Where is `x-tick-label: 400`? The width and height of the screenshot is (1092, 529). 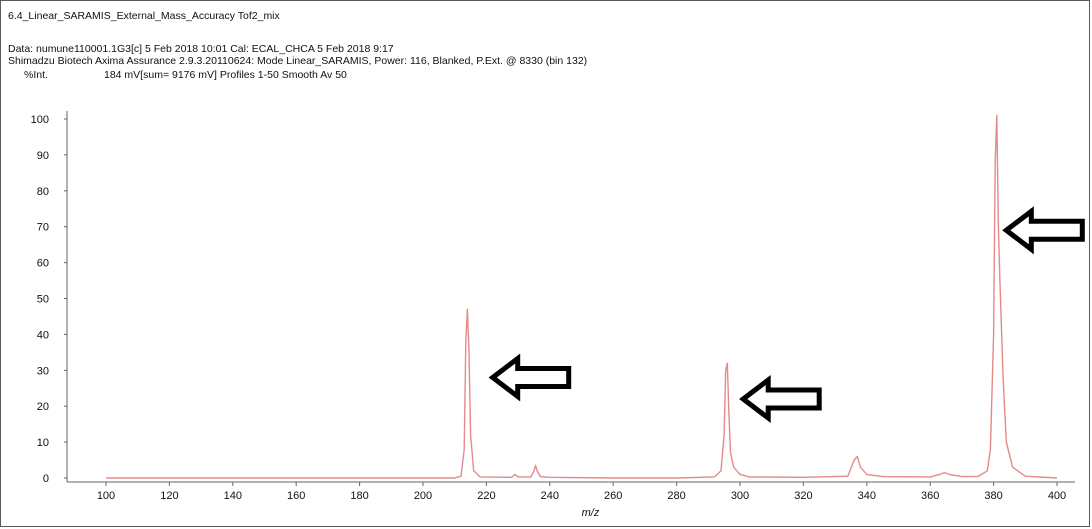
x-tick-label: 400 is located at coordinates (1057, 496).